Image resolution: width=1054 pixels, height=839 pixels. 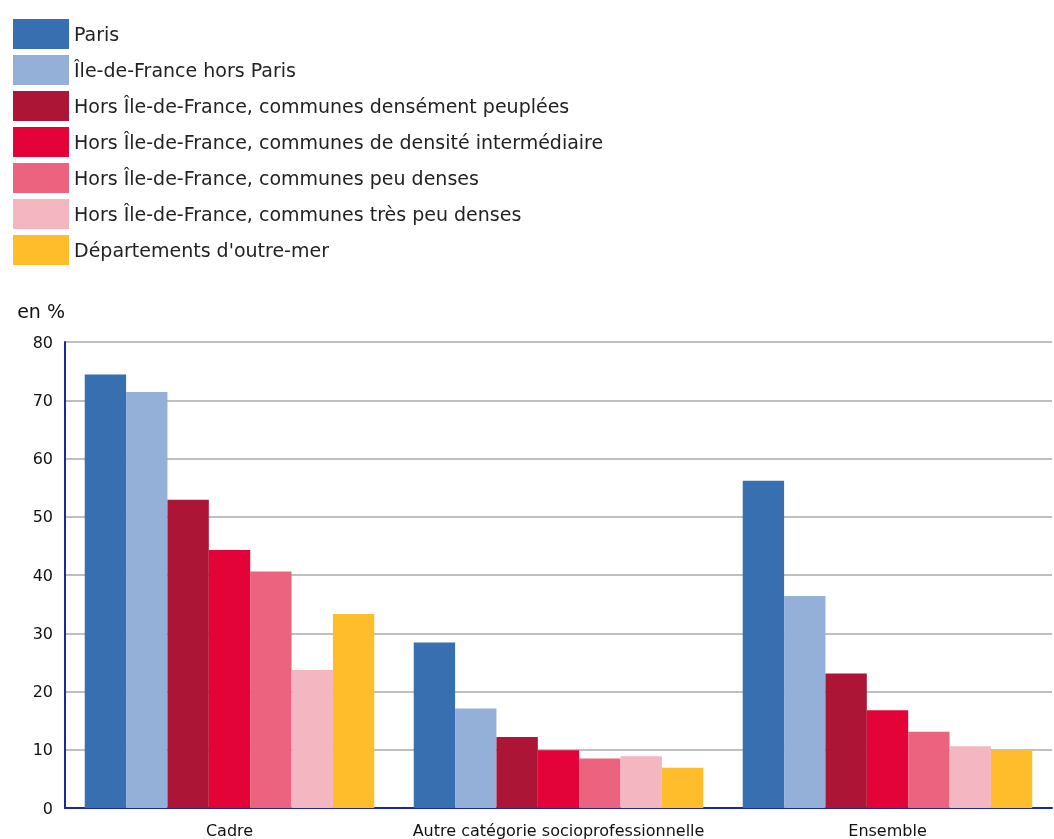 What do you see at coordinates (184, 70) in the screenshot?
I see `legend-label: Île-de-France hors Paris` at bounding box center [184, 70].